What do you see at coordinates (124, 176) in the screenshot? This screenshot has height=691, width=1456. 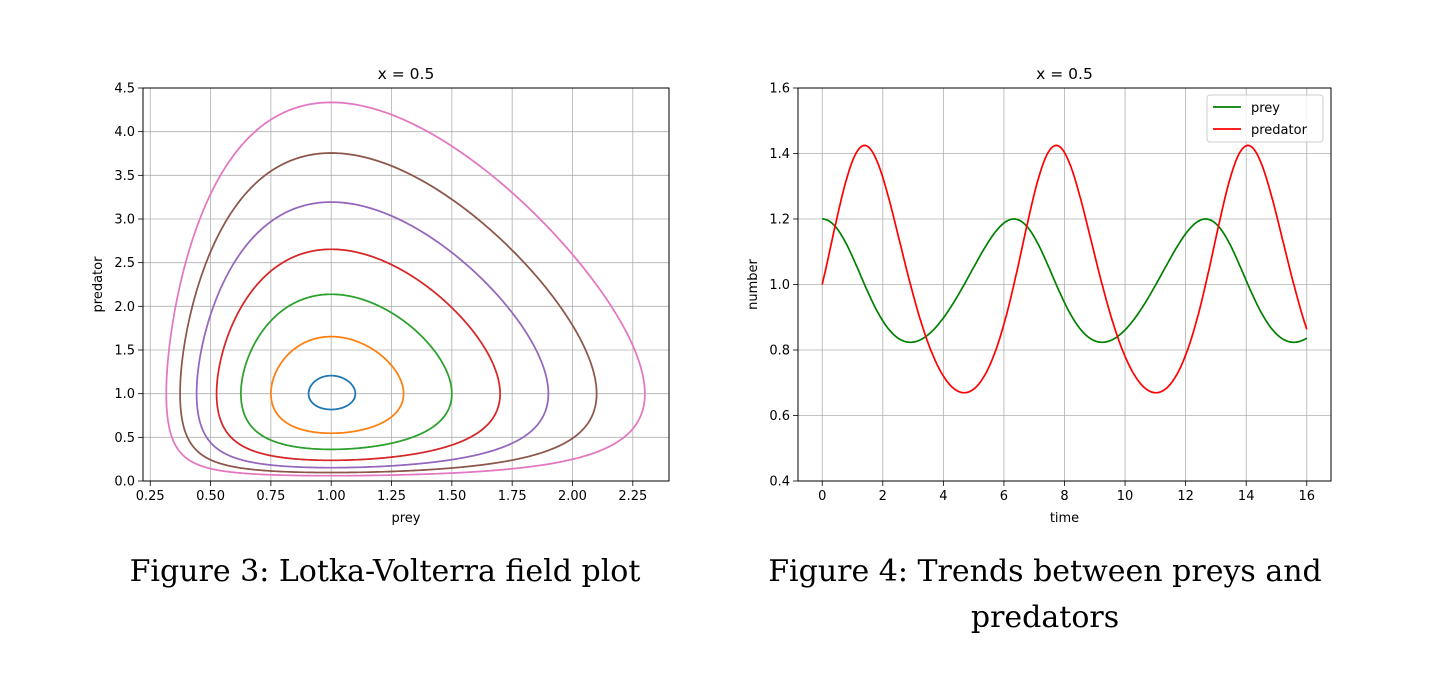 I see `y-tick-label: 3.5` at bounding box center [124, 176].